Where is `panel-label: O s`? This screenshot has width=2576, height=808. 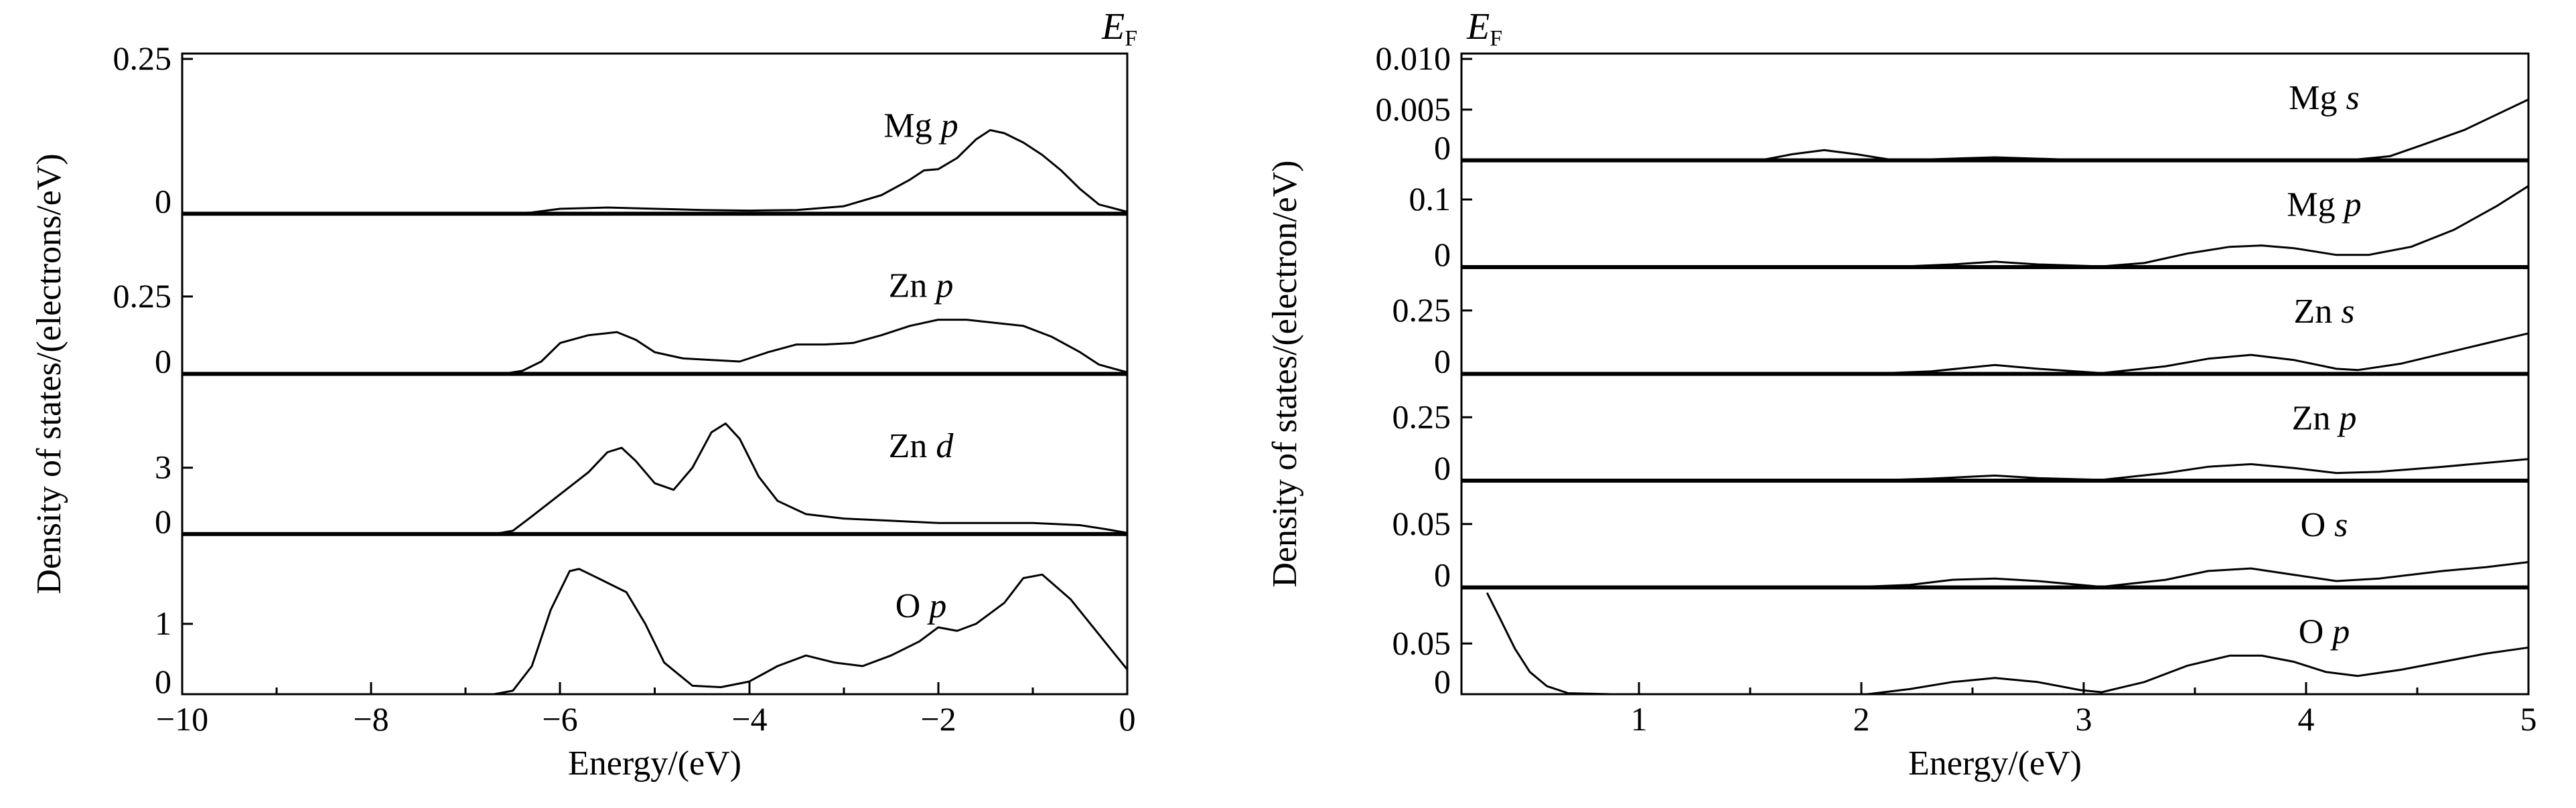 panel-label: O s is located at coordinates (2324, 525).